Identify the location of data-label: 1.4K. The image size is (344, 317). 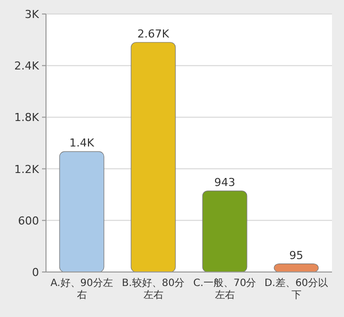
(82, 143).